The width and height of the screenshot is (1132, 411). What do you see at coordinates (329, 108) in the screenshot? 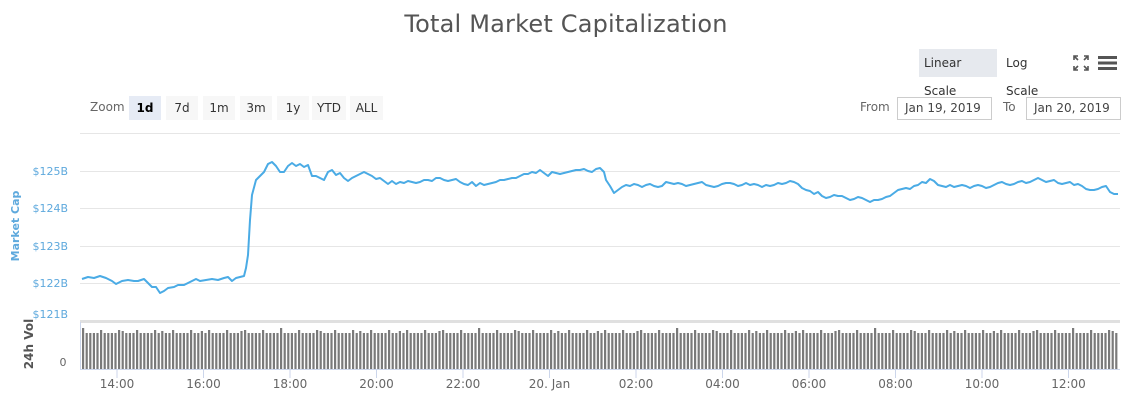
I see `range-button-ytd: YTD` at bounding box center [329, 108].